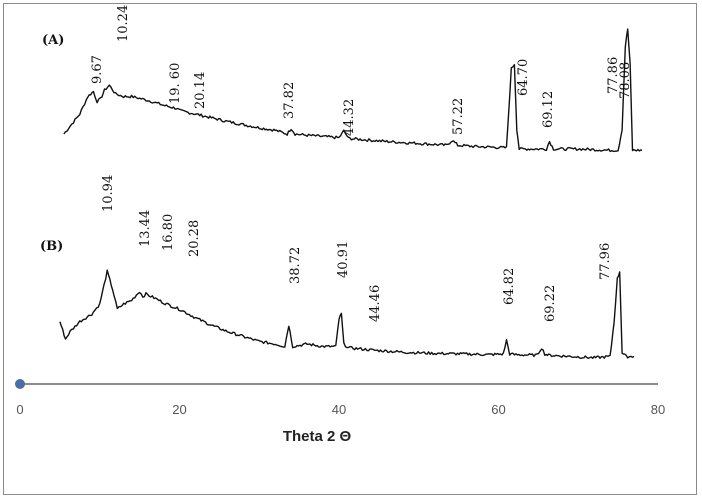 This screenshot has height=500, width=702. I want to click on peak-label: 40.91, so click(343, 259).